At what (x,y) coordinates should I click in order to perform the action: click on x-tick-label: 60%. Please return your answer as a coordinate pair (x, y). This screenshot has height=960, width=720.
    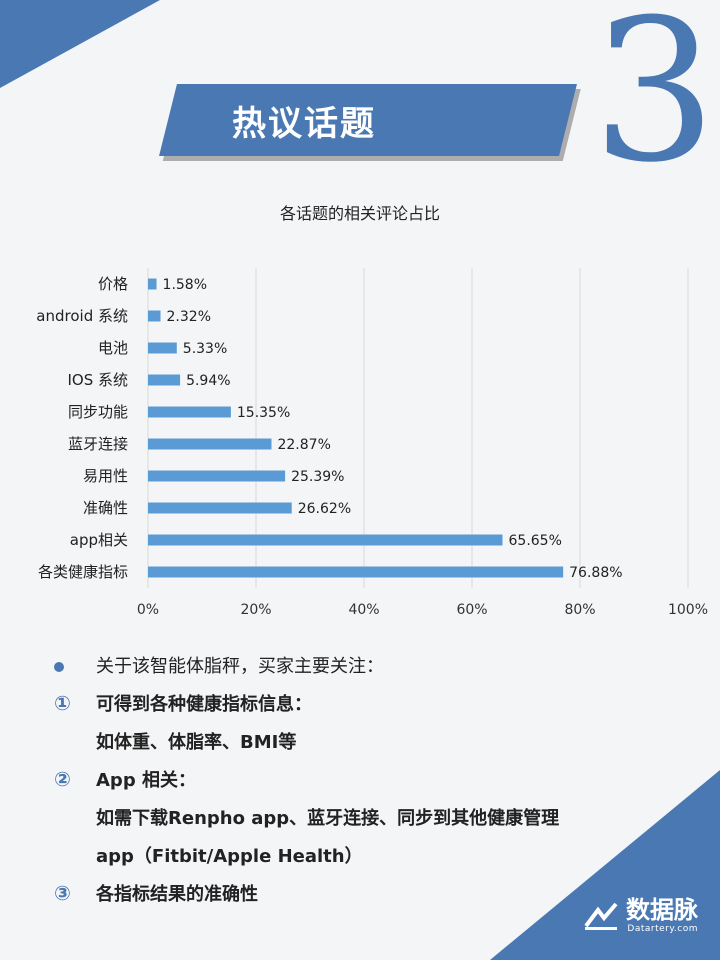
    Looking at the image, I should click on (471, 610).